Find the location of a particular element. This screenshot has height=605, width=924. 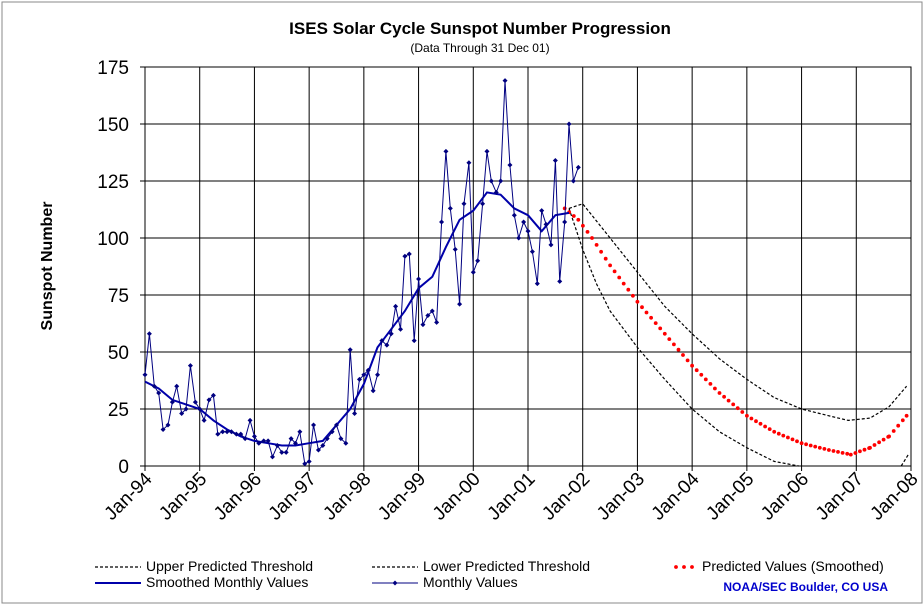

y-axis-label: Sunspot Number is located at coordinates (47, 266).